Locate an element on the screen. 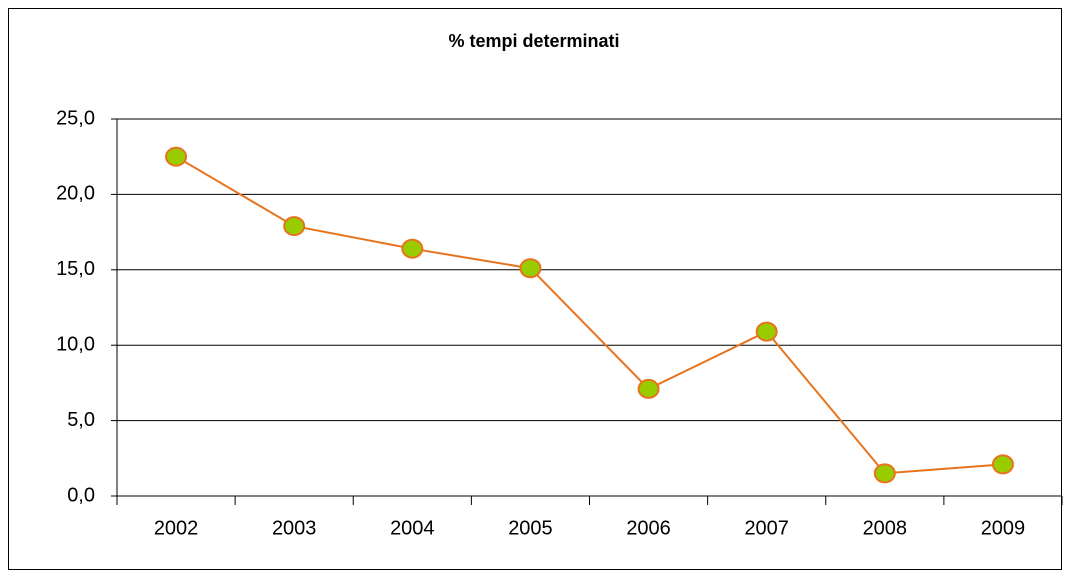 This screenshot has width=1069, height=576. chart-title: % tempi determinati is located at coordinates (533, 41).